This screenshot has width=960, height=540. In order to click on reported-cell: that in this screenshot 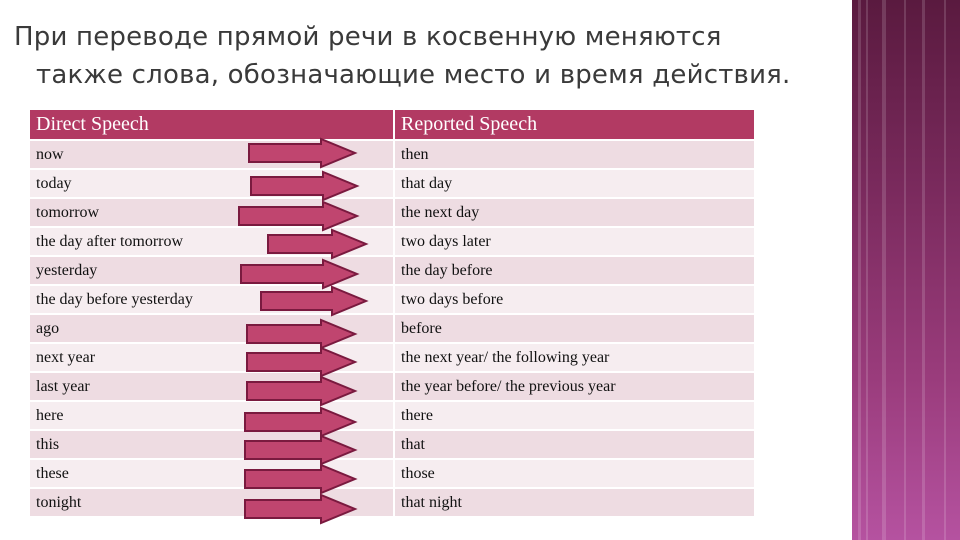, I will do `click(574, 444)`.